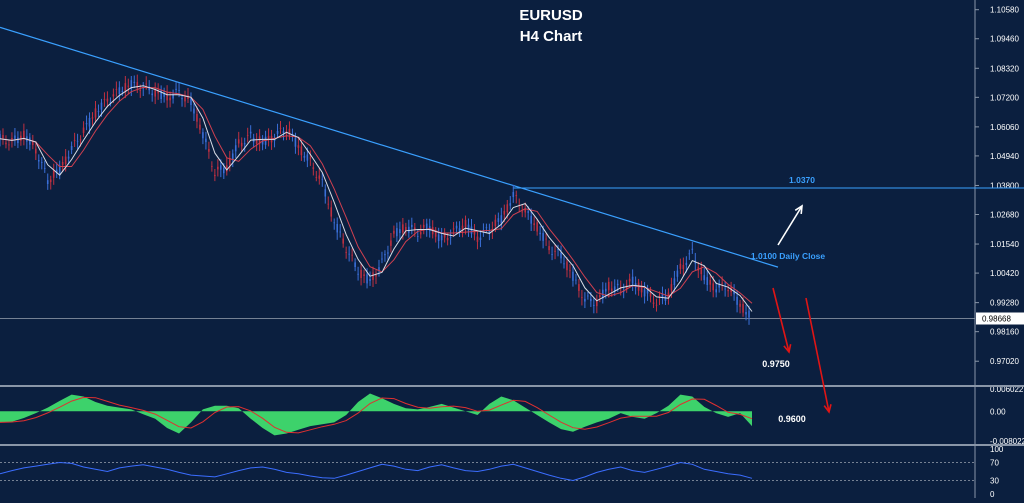 The width and height of the screenshot is (1024, 503). What do you see at coordinates (994, 481) in the screenshot?
I see `rsi-tick-label: 30` at bounding box center [994, 481].